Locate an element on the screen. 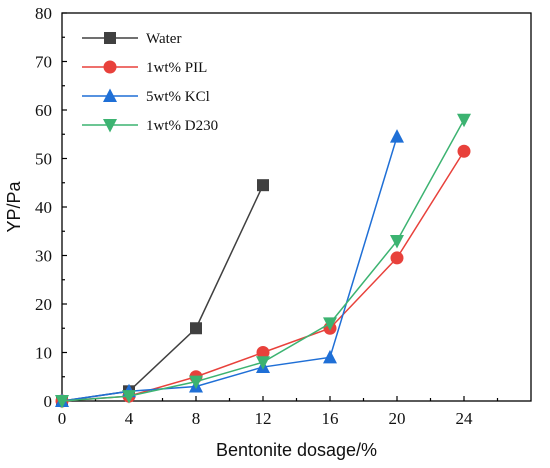 This screenshot has width=550, height=468. y-tick-label: 20 is located at coordinates (43, 304).